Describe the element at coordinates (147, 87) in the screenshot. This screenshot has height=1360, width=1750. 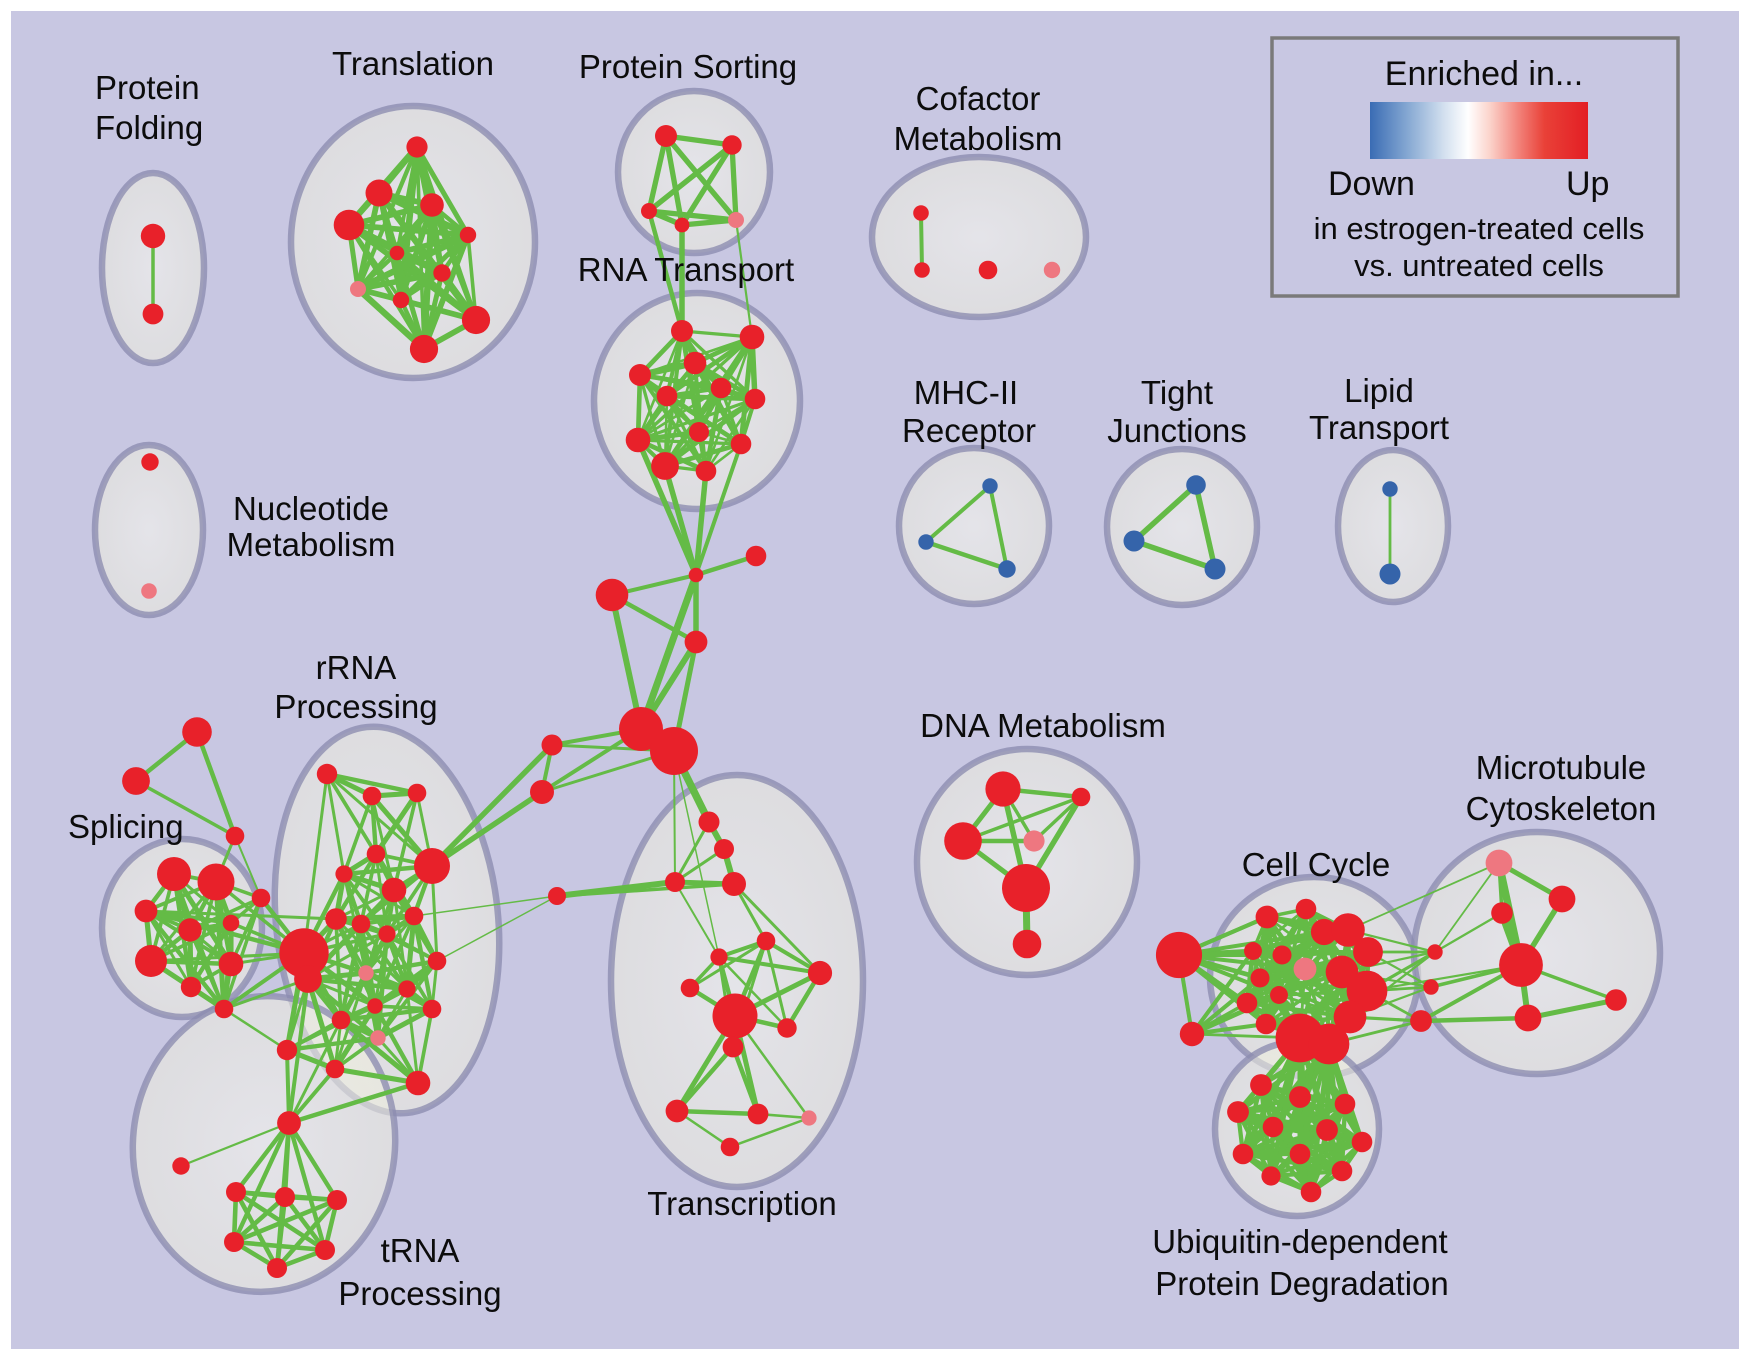
I see `svg-text: Protein` at that location.